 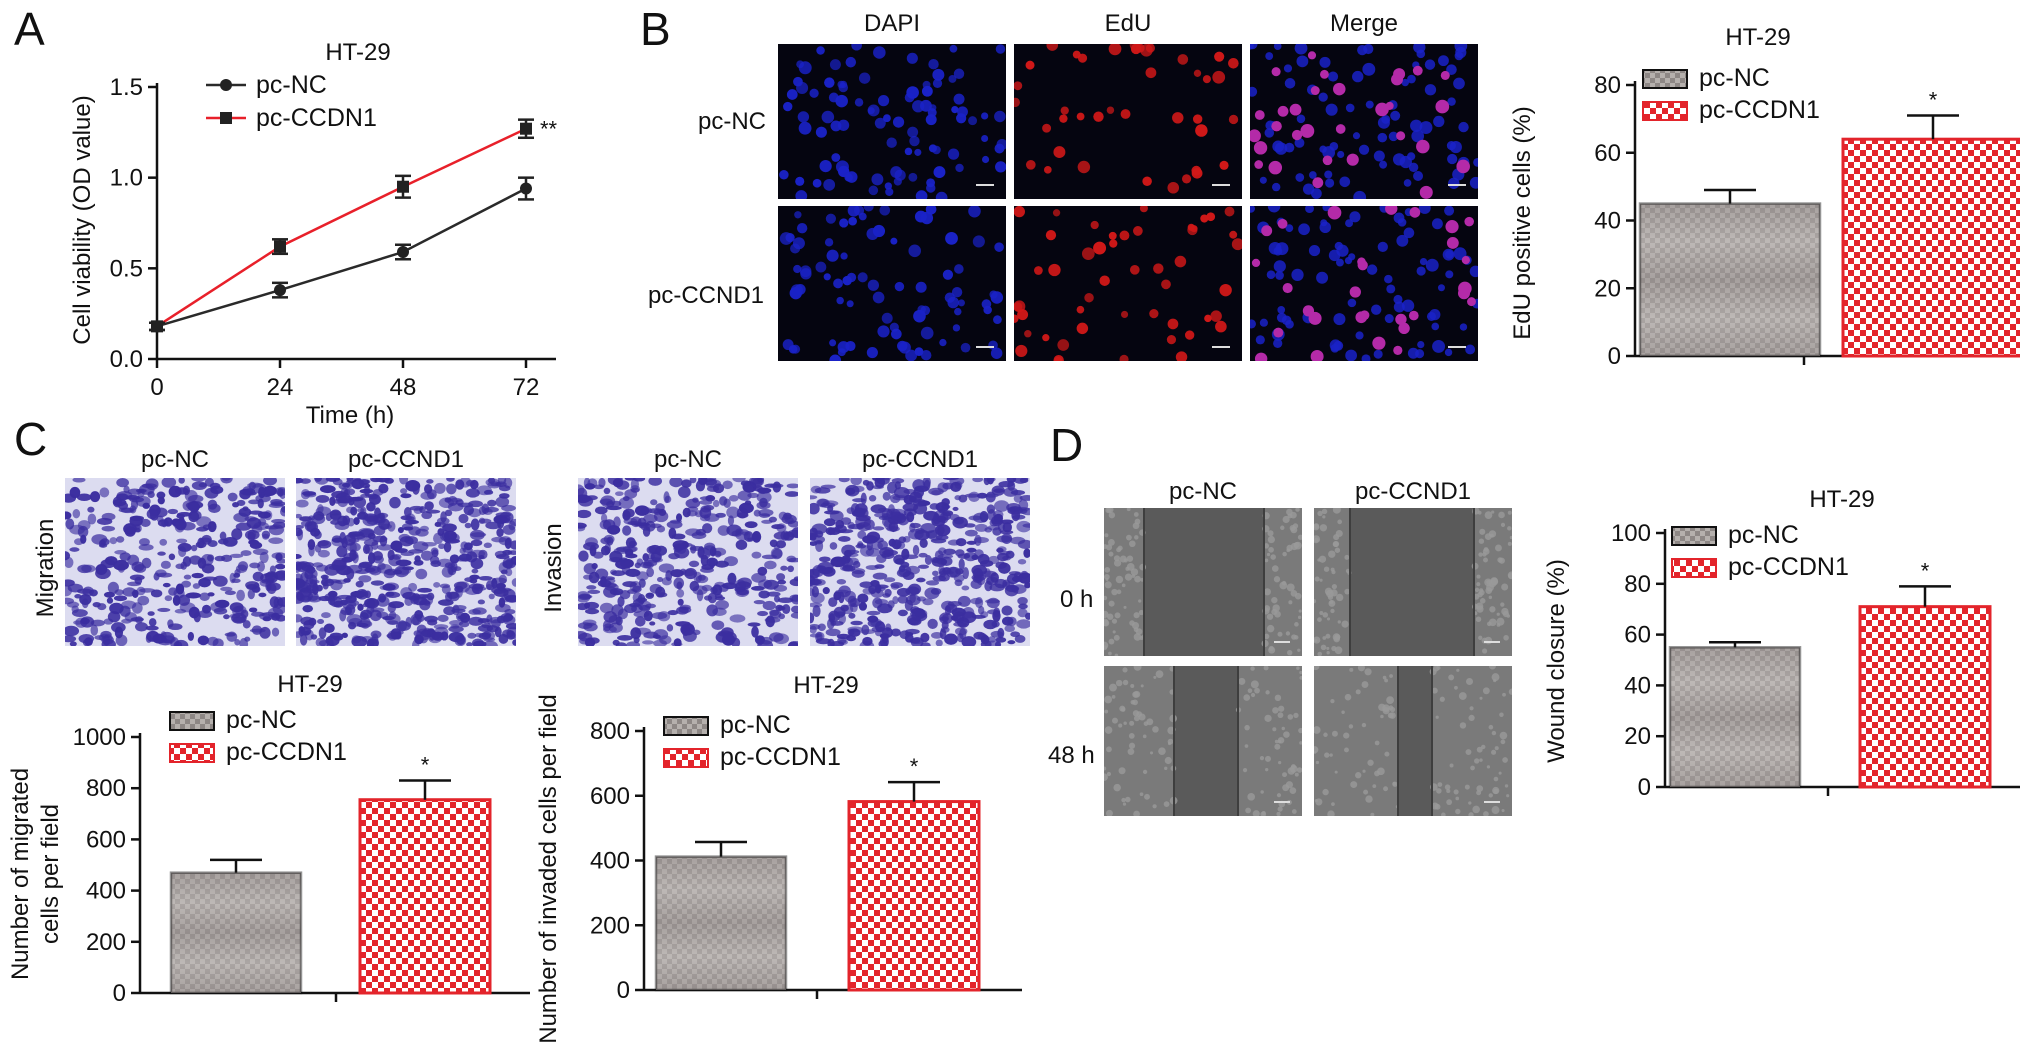 What do you see at coordinates (1413, 582) in the screenshot?
I see `wound-0h-pc-ccnd1` at bounding box center [1413, 582].